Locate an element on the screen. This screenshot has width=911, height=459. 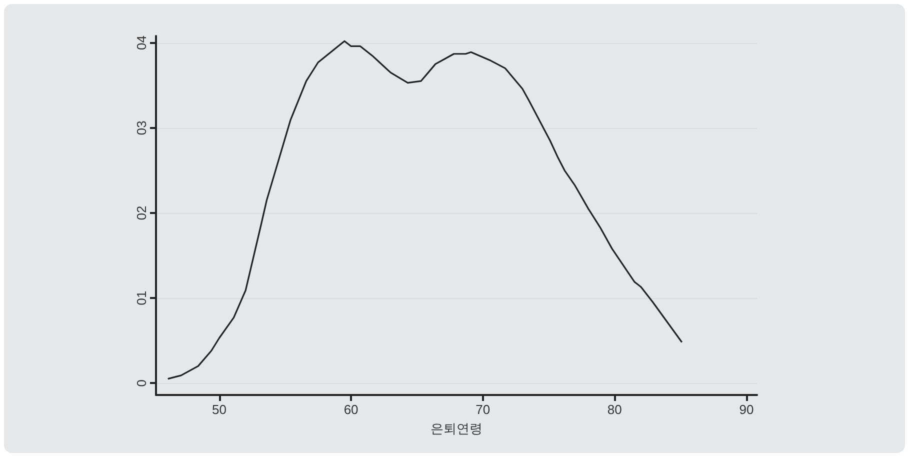
y-tick-label: 0 is located at coordinates (141, 383).